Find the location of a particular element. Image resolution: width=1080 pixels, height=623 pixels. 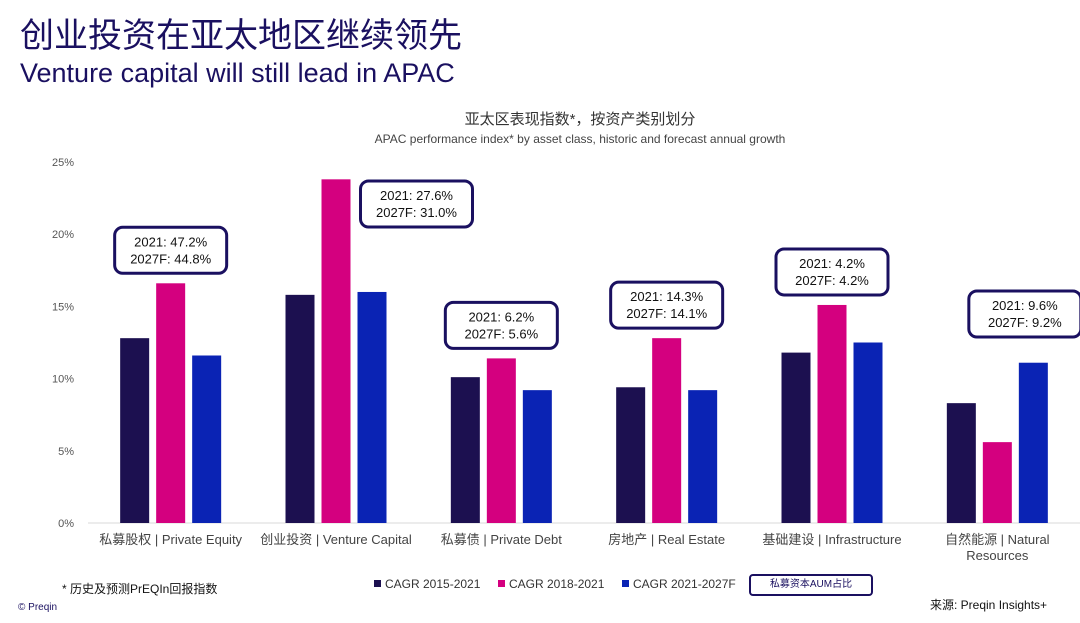

y-tick-label: 20% is located at coordinates (63, 235).